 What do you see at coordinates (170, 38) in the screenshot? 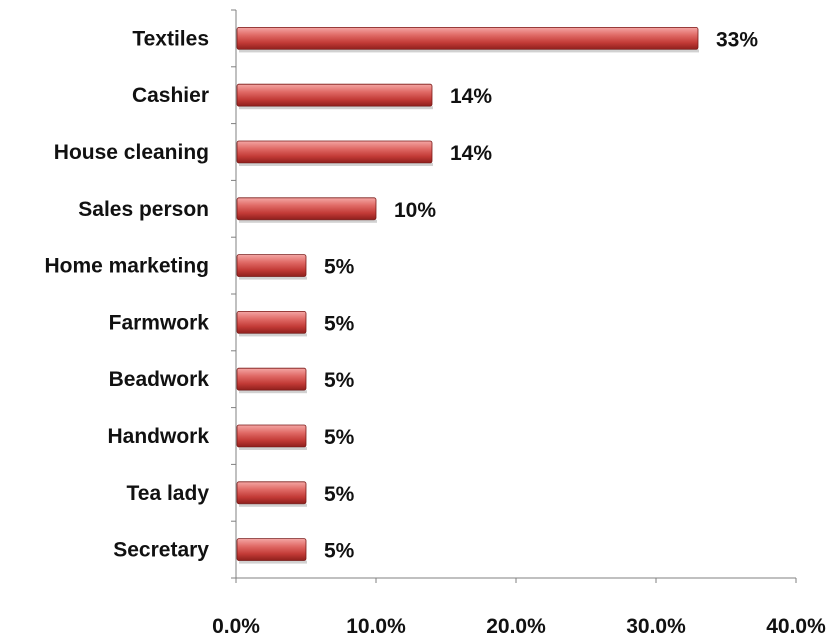
I see `category-label: Textiles` at bounding box center [170, 38].